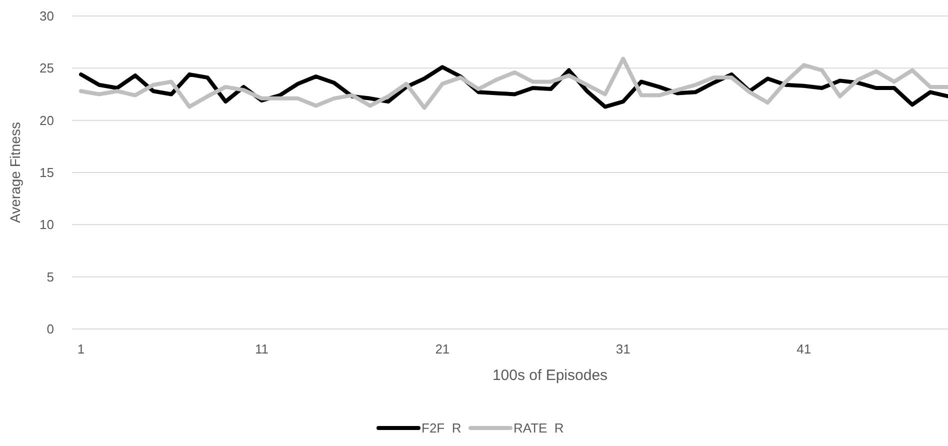  I want to click on legend-label: RATE R, so click(539, 428).